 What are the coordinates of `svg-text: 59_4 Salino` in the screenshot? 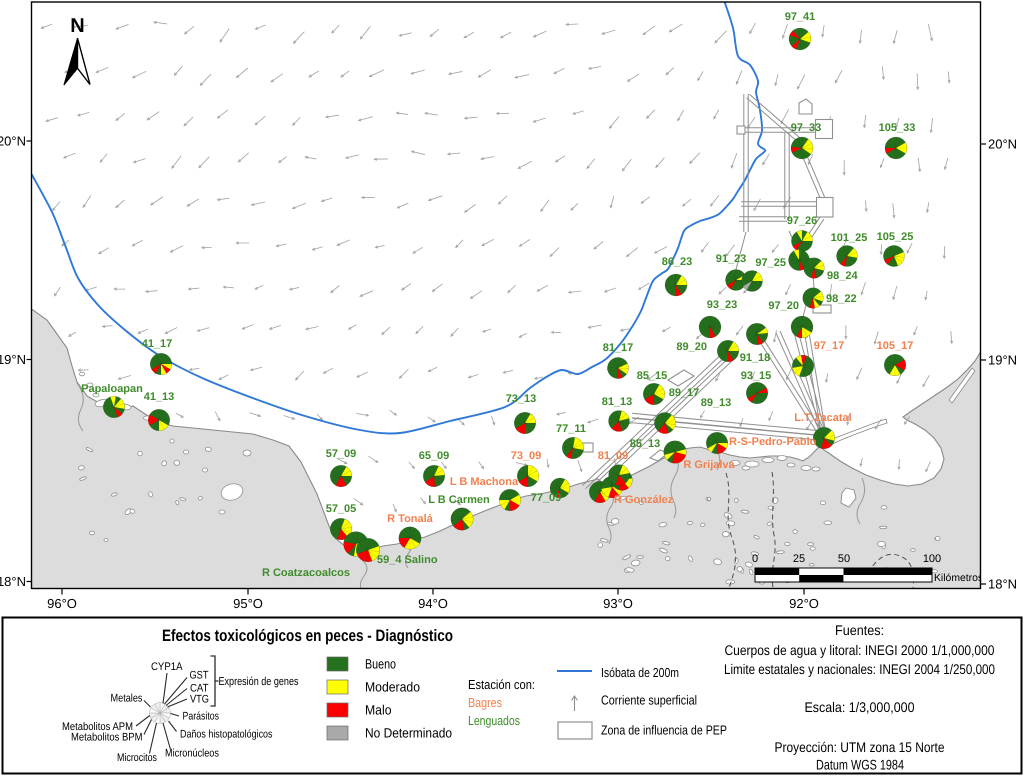 It's located at (407, 560).